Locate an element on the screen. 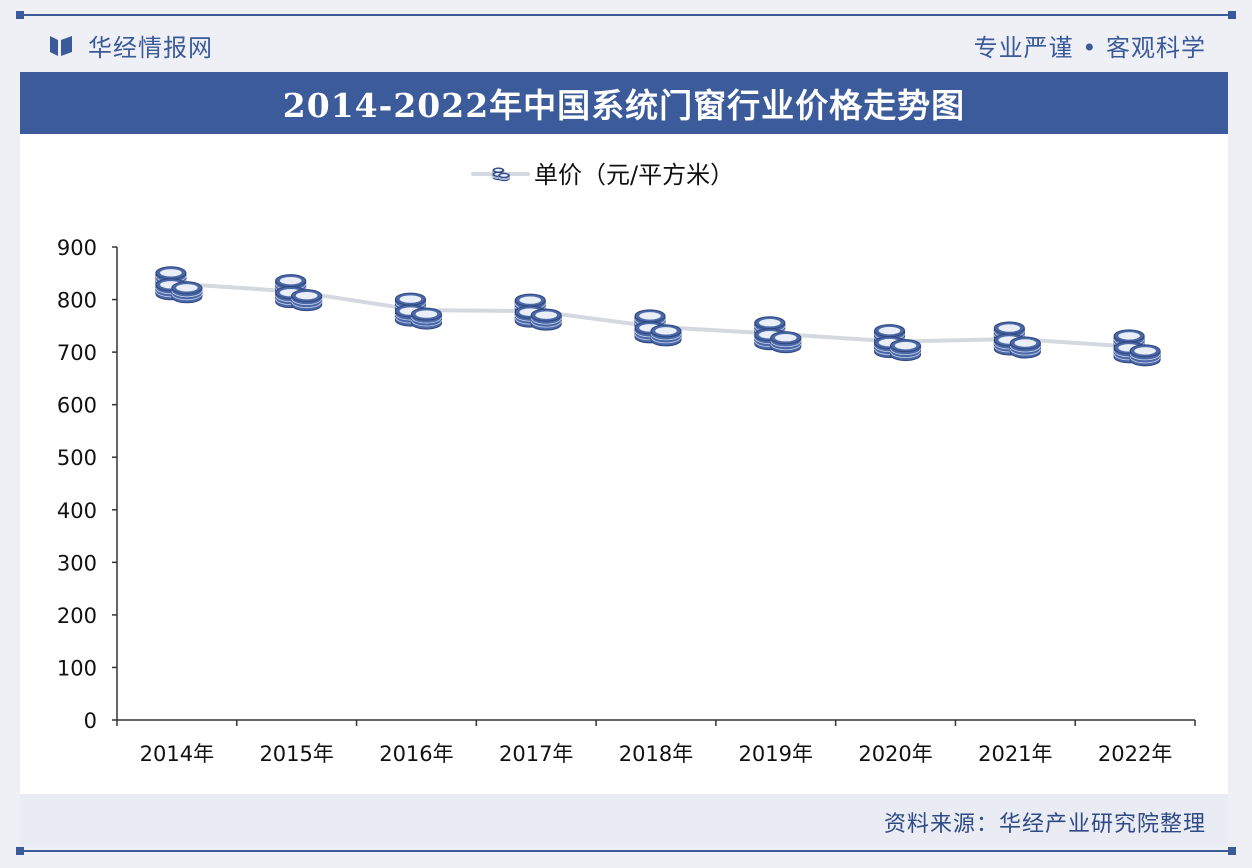 This screenshot has width=1252, height=868. x-tick-label: 2014年 is located at coordinates (177, 754).